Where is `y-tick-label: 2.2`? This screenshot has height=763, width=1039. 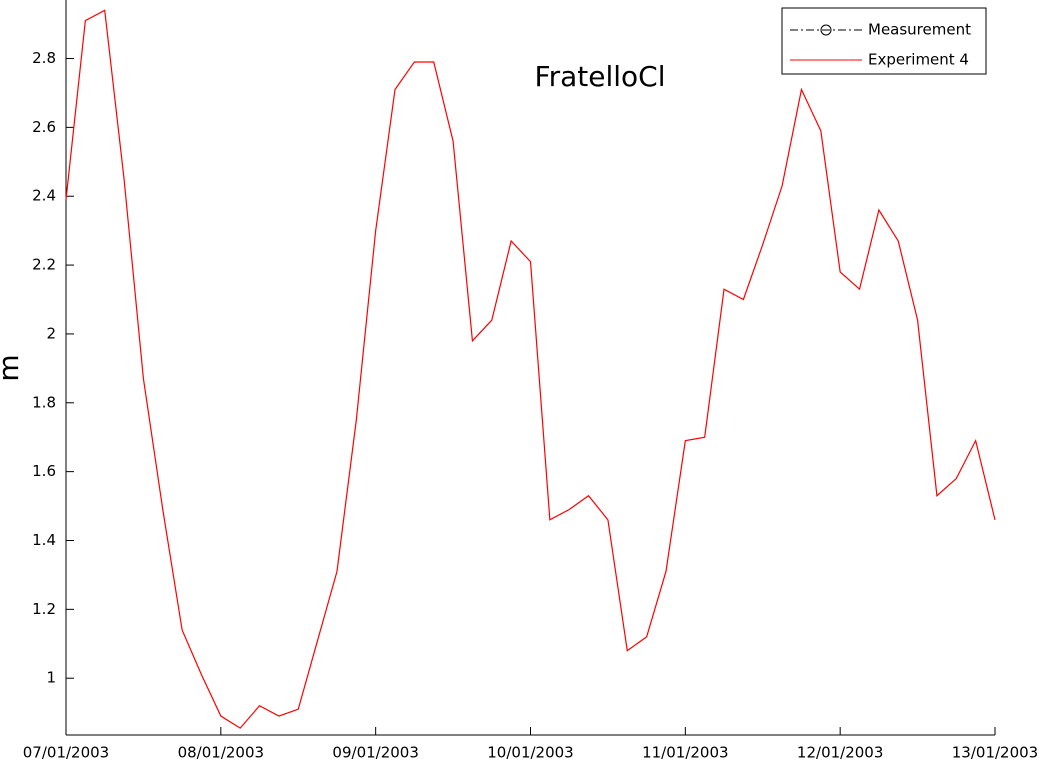
y-tick-label: 2.2 is located at coordinates (44, 265).